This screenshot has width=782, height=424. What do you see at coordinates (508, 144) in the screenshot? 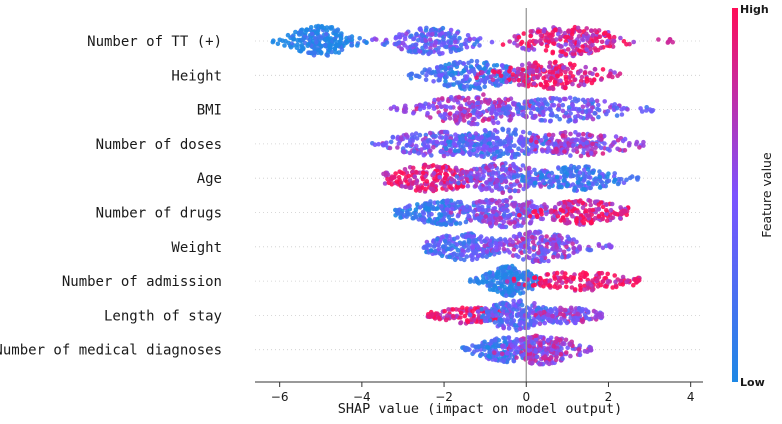
I see `feature-beeswarm` at bounding box center [508, 144].